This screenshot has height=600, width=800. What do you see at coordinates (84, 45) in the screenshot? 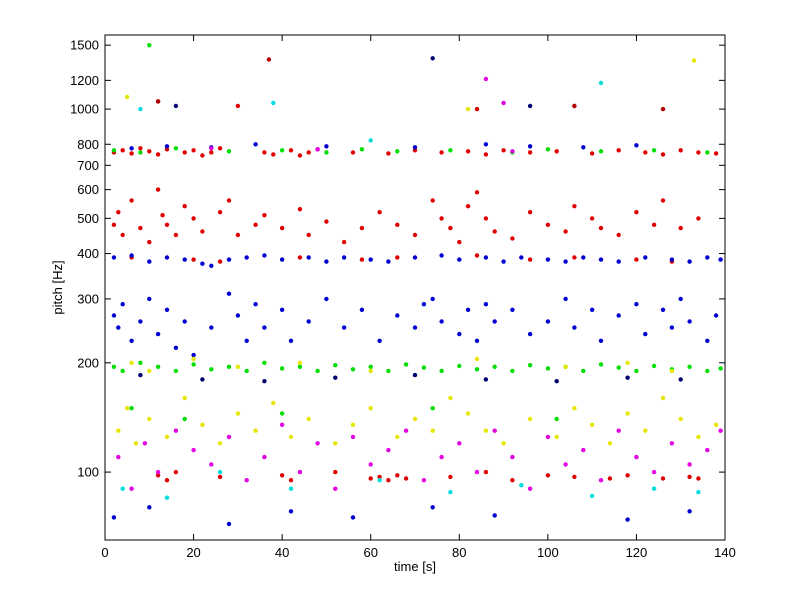
I see `y-tick-label: 1500` at bounding box center [84, 45].